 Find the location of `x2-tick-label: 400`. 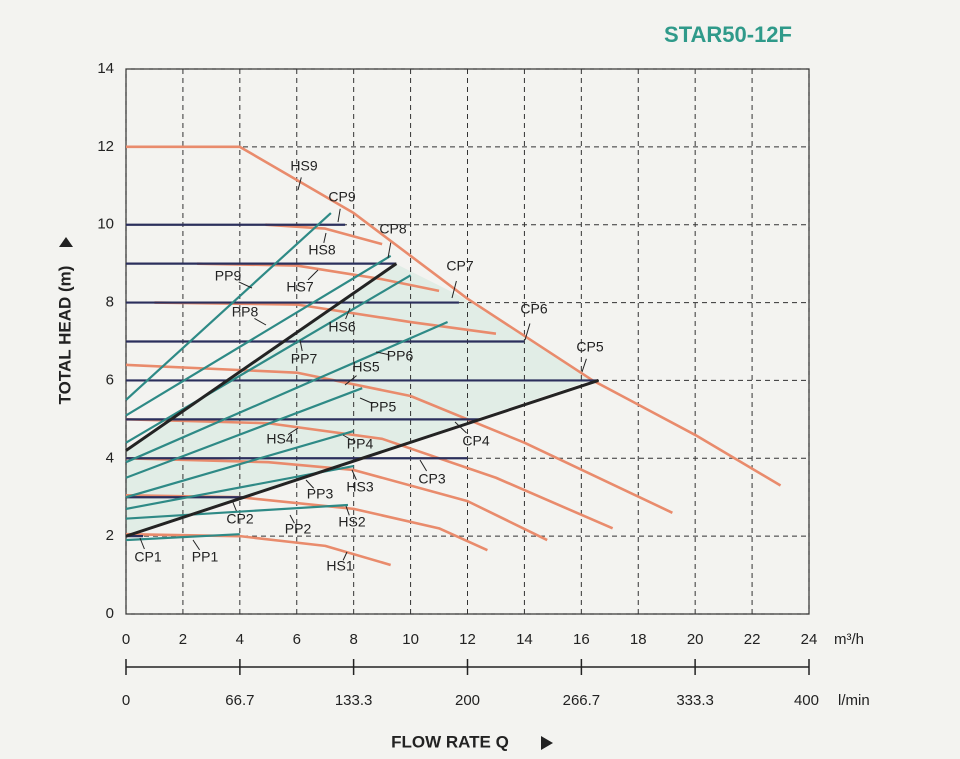

x2-tick-label: 400 is located at coordinates (806, 700).